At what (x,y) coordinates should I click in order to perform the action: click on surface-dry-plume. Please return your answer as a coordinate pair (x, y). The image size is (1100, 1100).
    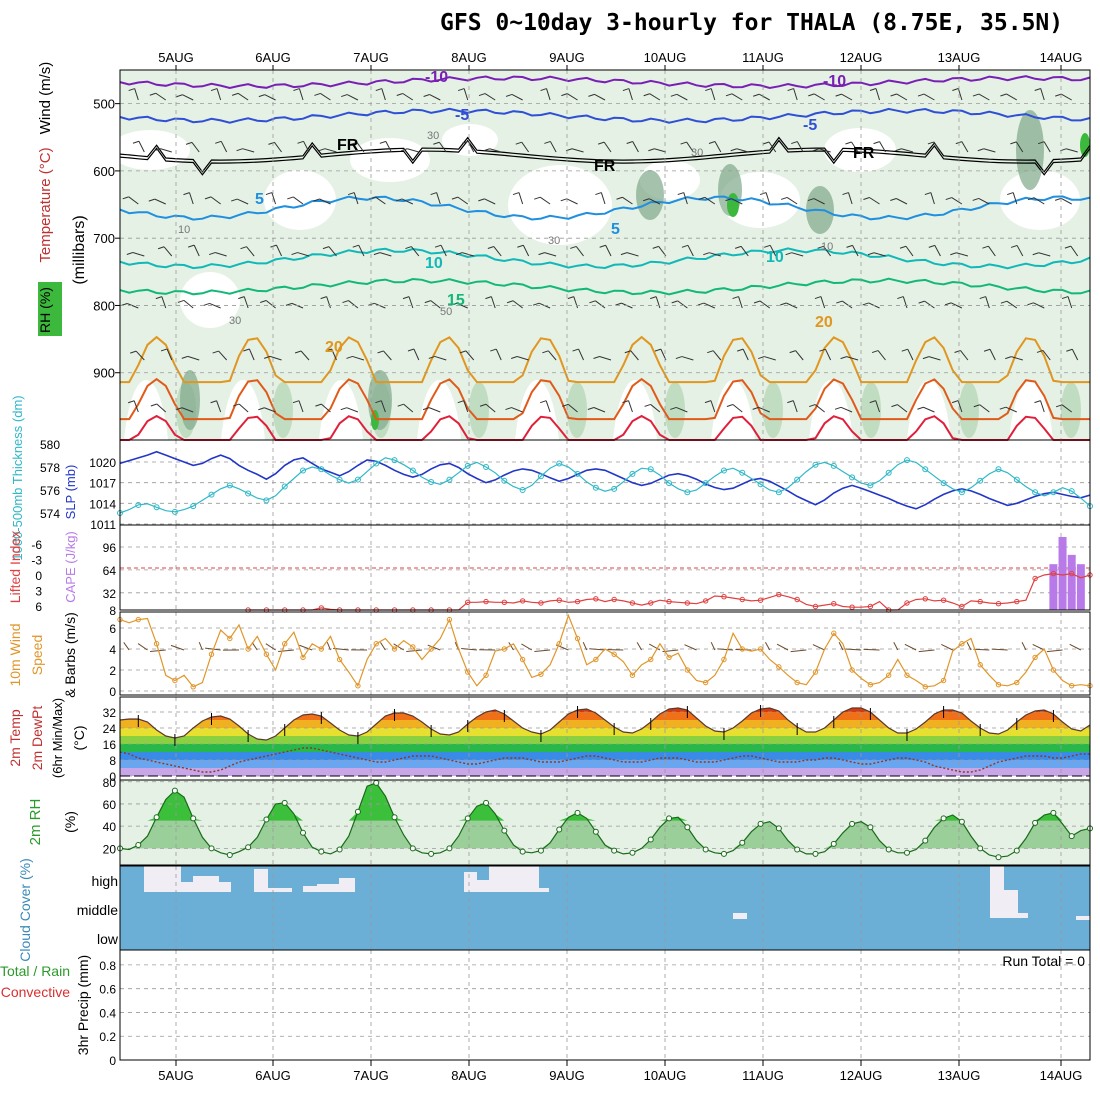
    Looking at the image, I should click on (733, 410).